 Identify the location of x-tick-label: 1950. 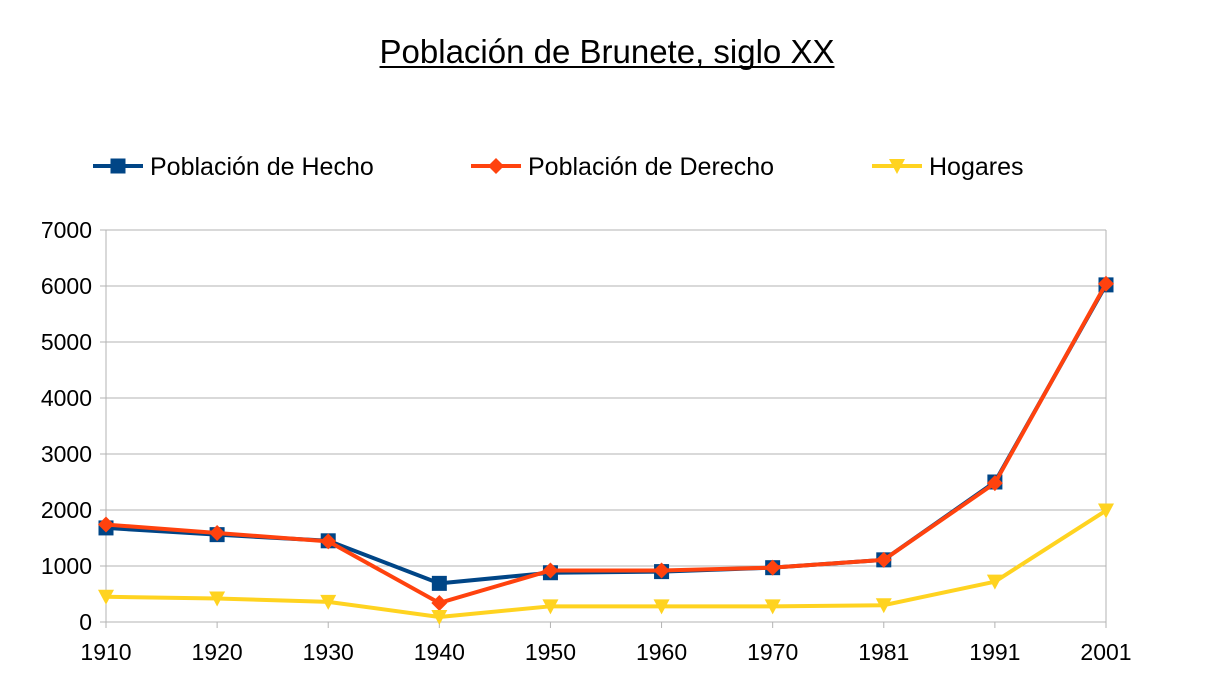
(550, 652).